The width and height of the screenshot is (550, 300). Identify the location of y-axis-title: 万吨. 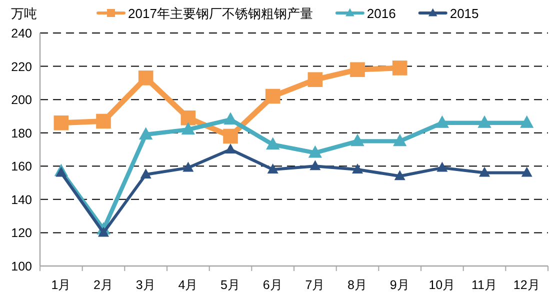
(24, 13).